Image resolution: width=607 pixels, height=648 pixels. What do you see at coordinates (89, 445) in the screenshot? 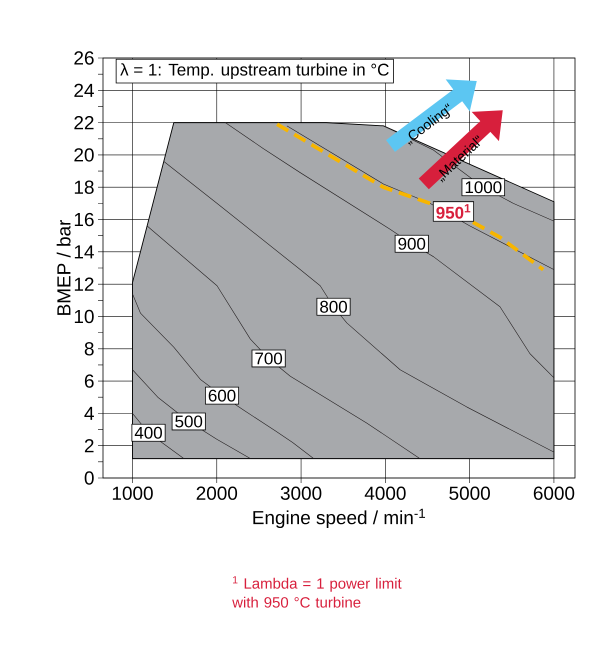
I see `y-tick-label: 2` at bounding box center [89, 445].